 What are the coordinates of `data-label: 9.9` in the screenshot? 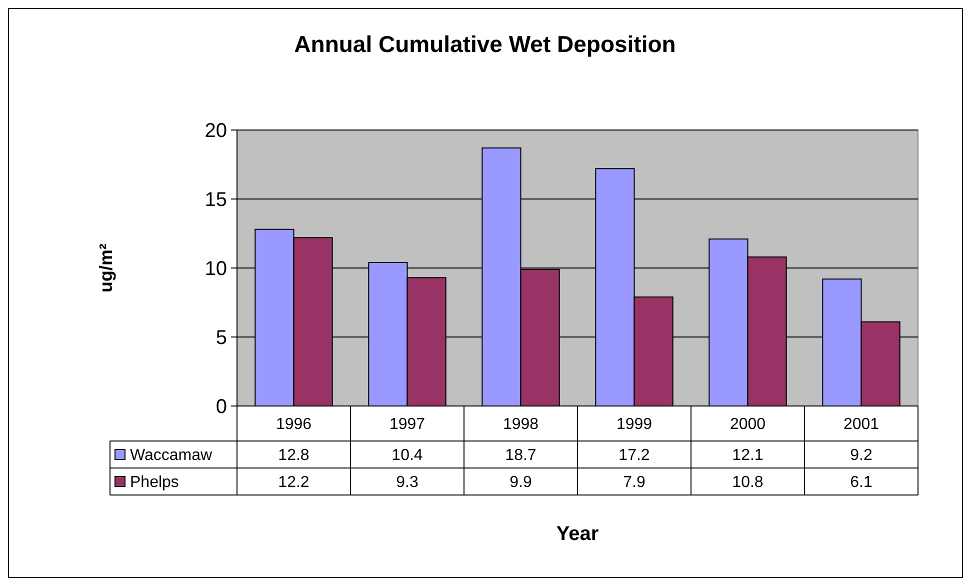 It's located at (521, 483).